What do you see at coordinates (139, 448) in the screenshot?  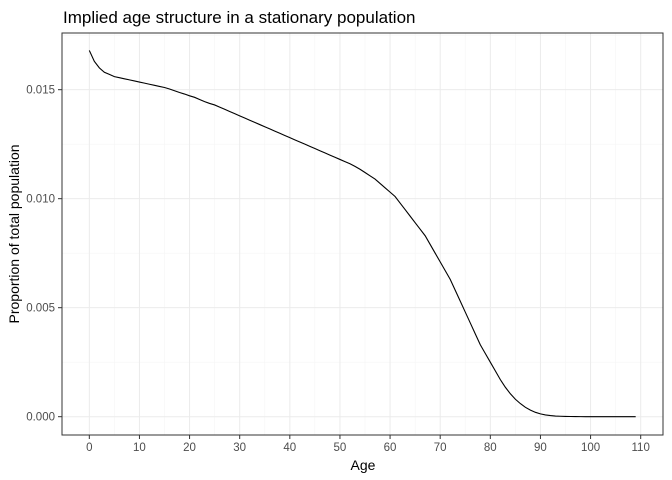 I see `x-tick-label: 10` at bounding box center [139, 448].